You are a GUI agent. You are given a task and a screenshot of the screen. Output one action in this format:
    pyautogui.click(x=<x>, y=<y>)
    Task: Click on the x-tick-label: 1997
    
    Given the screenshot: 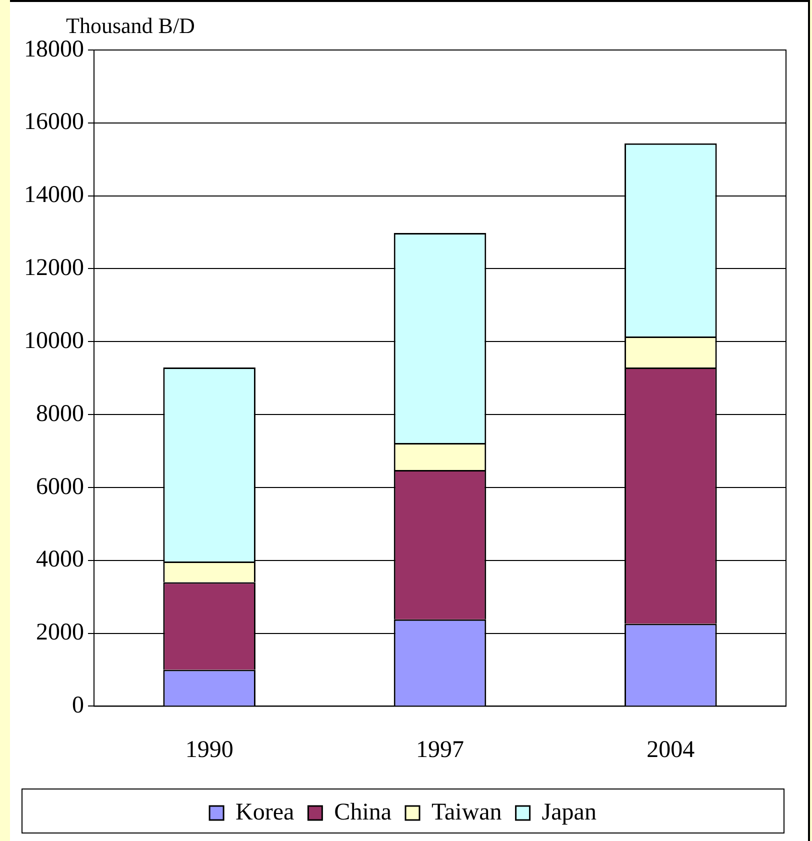 What is the action you would take?
    pyautogui.click(x=440, y=749)
    